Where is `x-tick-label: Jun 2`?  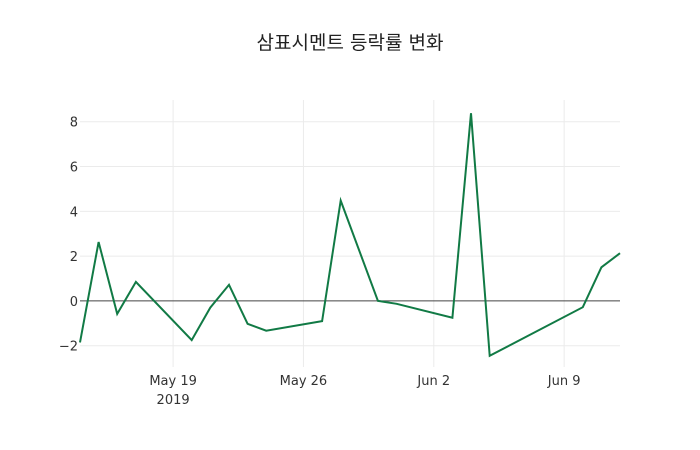 x-tick-label: Jun 2 is located at coordinates (433, 381).